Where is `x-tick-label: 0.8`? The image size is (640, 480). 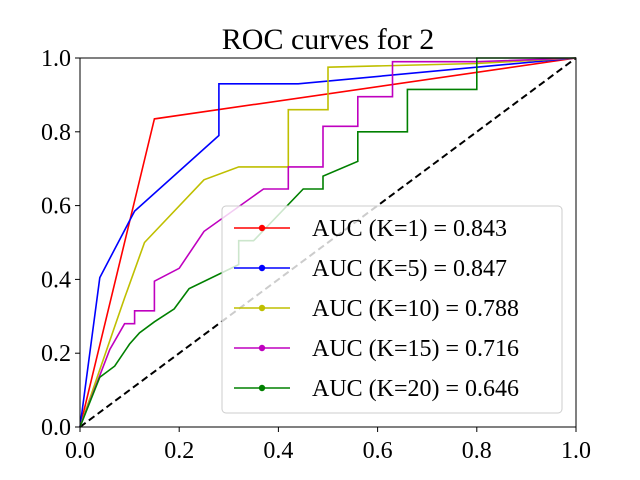
x-tick-label: 0.8 is located at coordinates (477, 451).